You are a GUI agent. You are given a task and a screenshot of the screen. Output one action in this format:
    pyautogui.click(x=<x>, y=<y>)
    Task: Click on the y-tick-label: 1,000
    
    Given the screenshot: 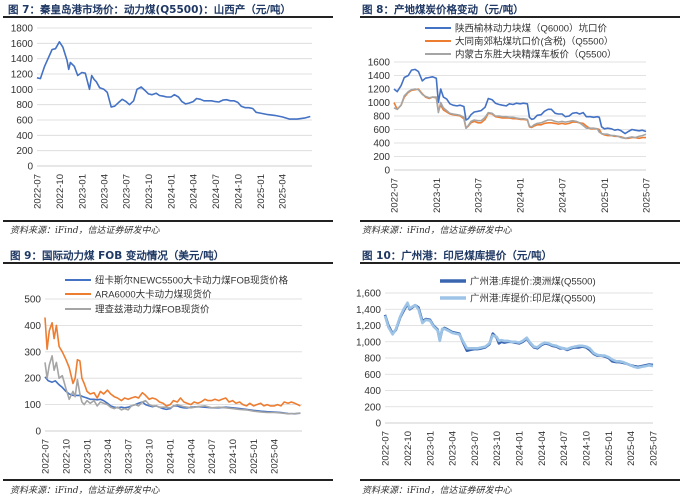 What is the action you would take?
    pyautogui.click(x=368, y=342)
    